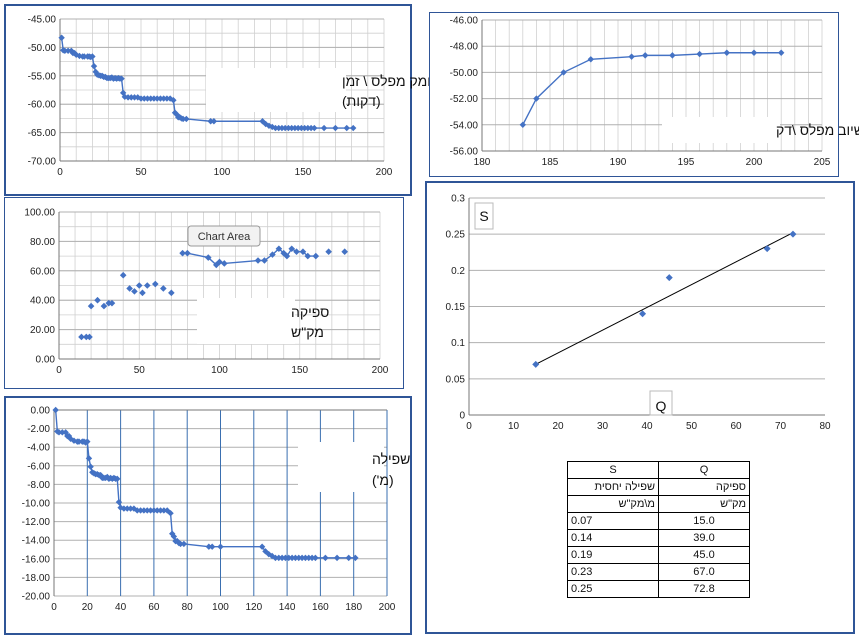 This screenshot has height=638, width=859. I want to click on y-axis-label: S, so click(483, 216).